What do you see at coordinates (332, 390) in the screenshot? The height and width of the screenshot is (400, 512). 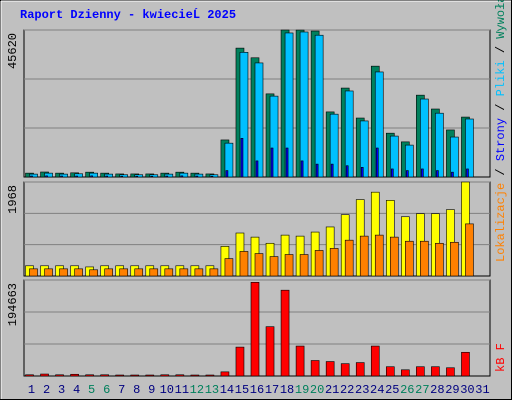 I see `x-tick-label: 21` at bounding box center [332, 390].